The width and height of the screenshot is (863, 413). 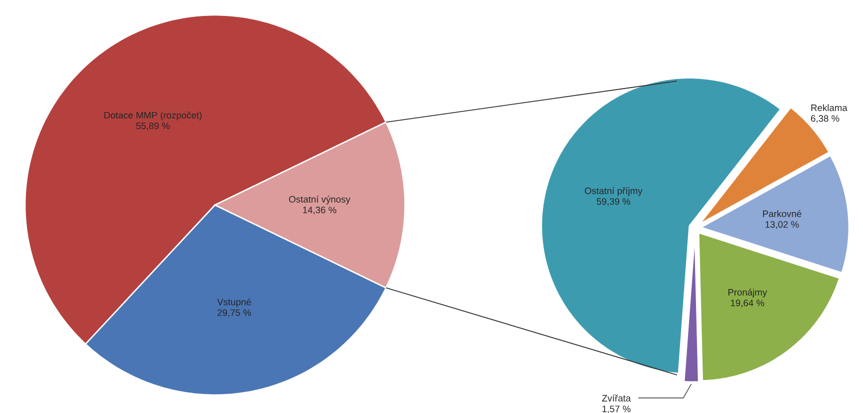 I want to click on data-label: 6,38 %, so click(x=825, y=119).